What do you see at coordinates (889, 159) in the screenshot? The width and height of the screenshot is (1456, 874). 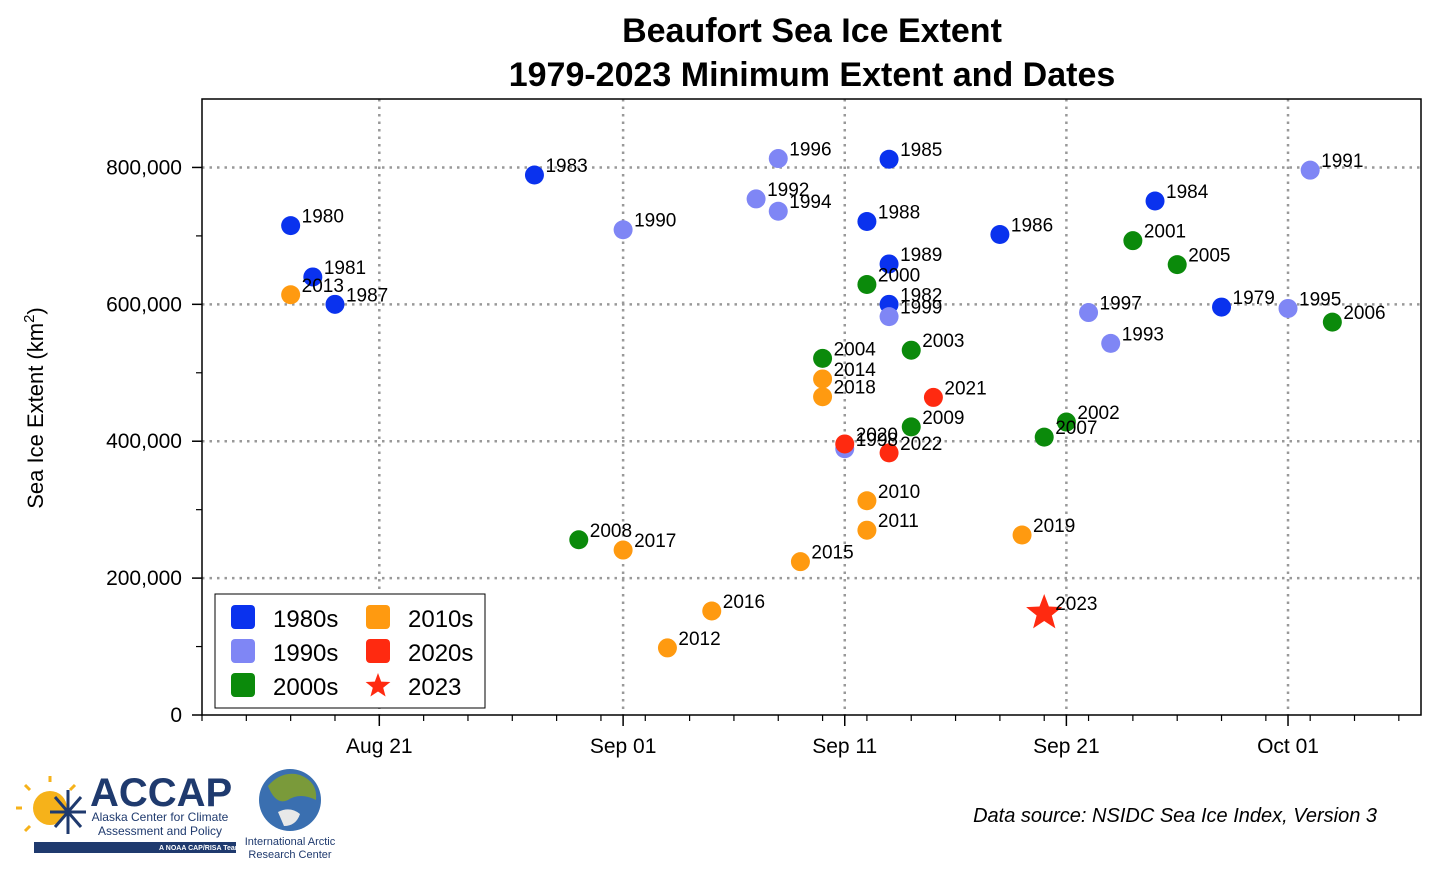 I see `point-1985` at bounding box center [889, 159].